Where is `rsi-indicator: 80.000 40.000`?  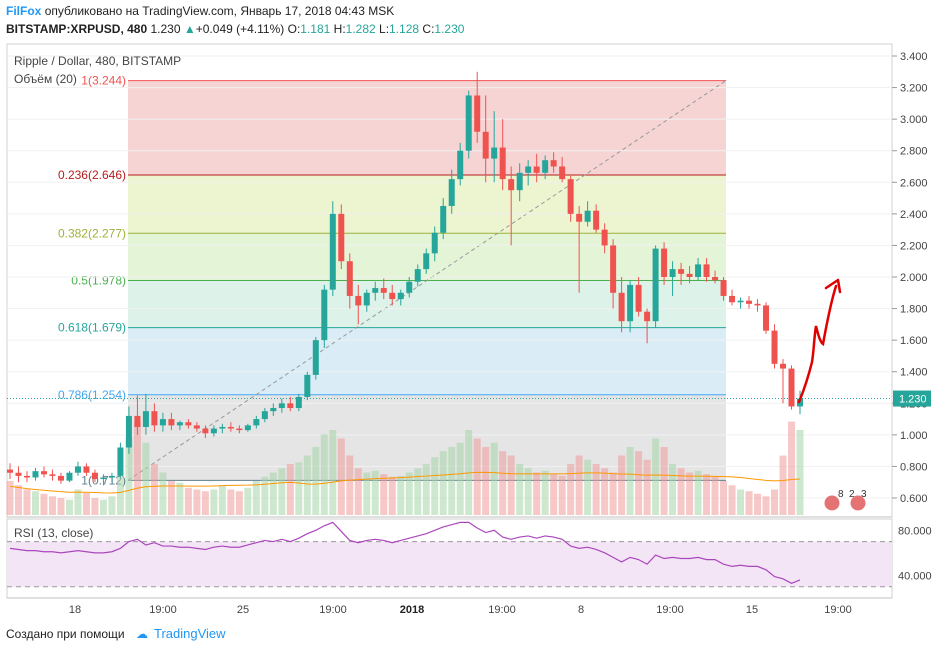 rsi-indicator: 80.000 40.000 is located at coordinates (469, 554).